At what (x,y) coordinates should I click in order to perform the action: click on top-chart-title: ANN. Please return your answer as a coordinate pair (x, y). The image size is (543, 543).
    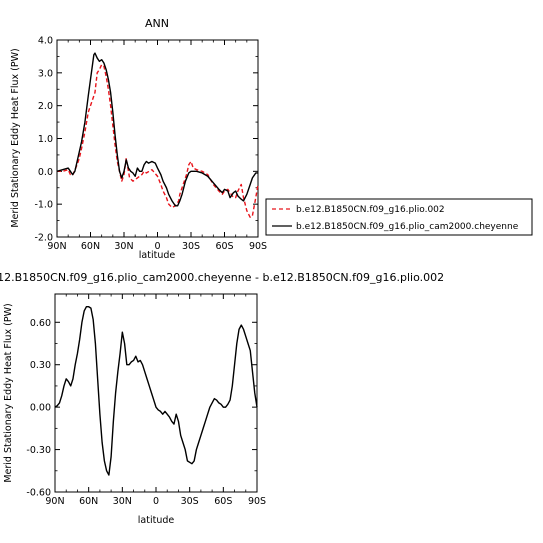
    Looking at the image, I should click on (157, 23).